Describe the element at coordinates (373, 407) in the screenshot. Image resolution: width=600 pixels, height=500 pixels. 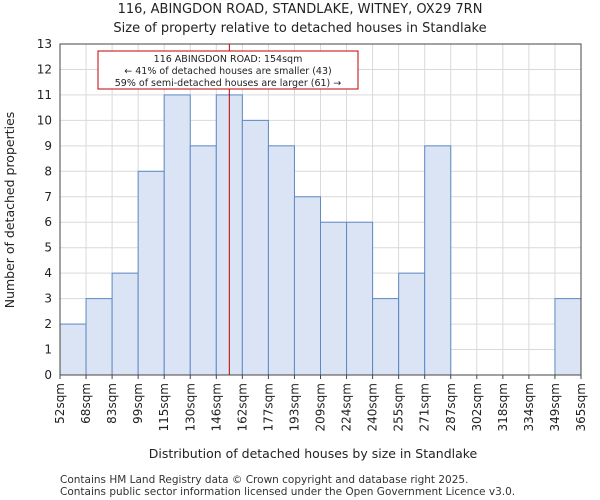
I see `x-tick-label: 240sqm` at that location.